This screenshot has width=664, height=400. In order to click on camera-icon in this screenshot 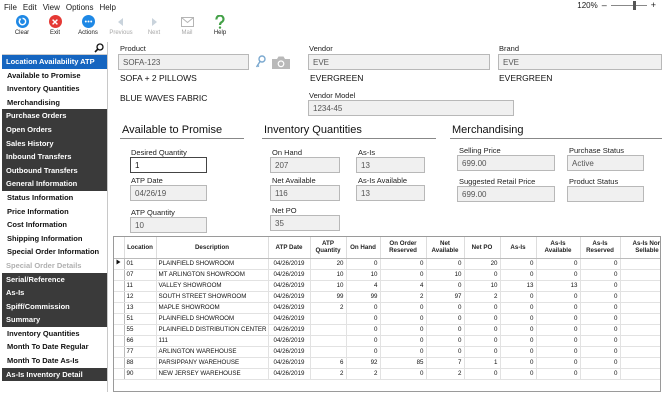, I will do `click(281, 63)`.